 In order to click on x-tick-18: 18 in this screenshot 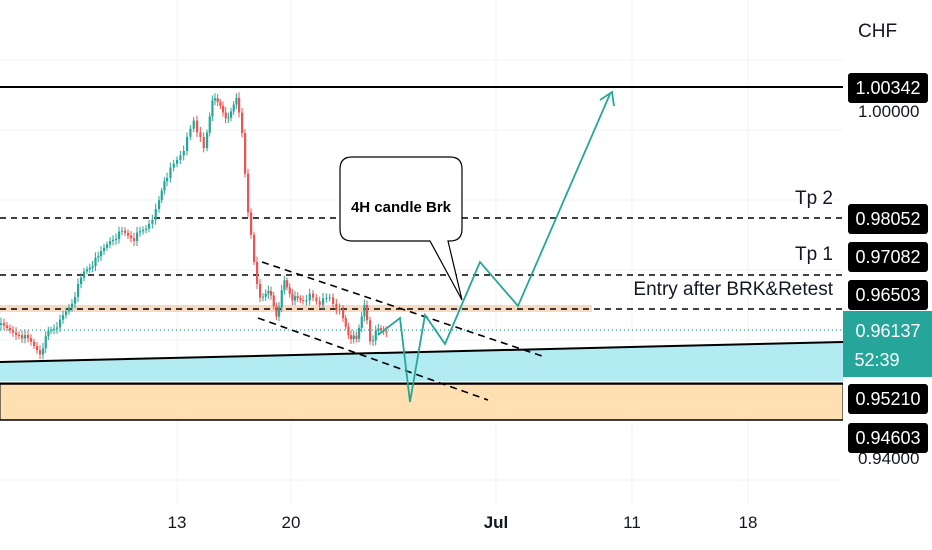, I will do `click(748, 522)`.